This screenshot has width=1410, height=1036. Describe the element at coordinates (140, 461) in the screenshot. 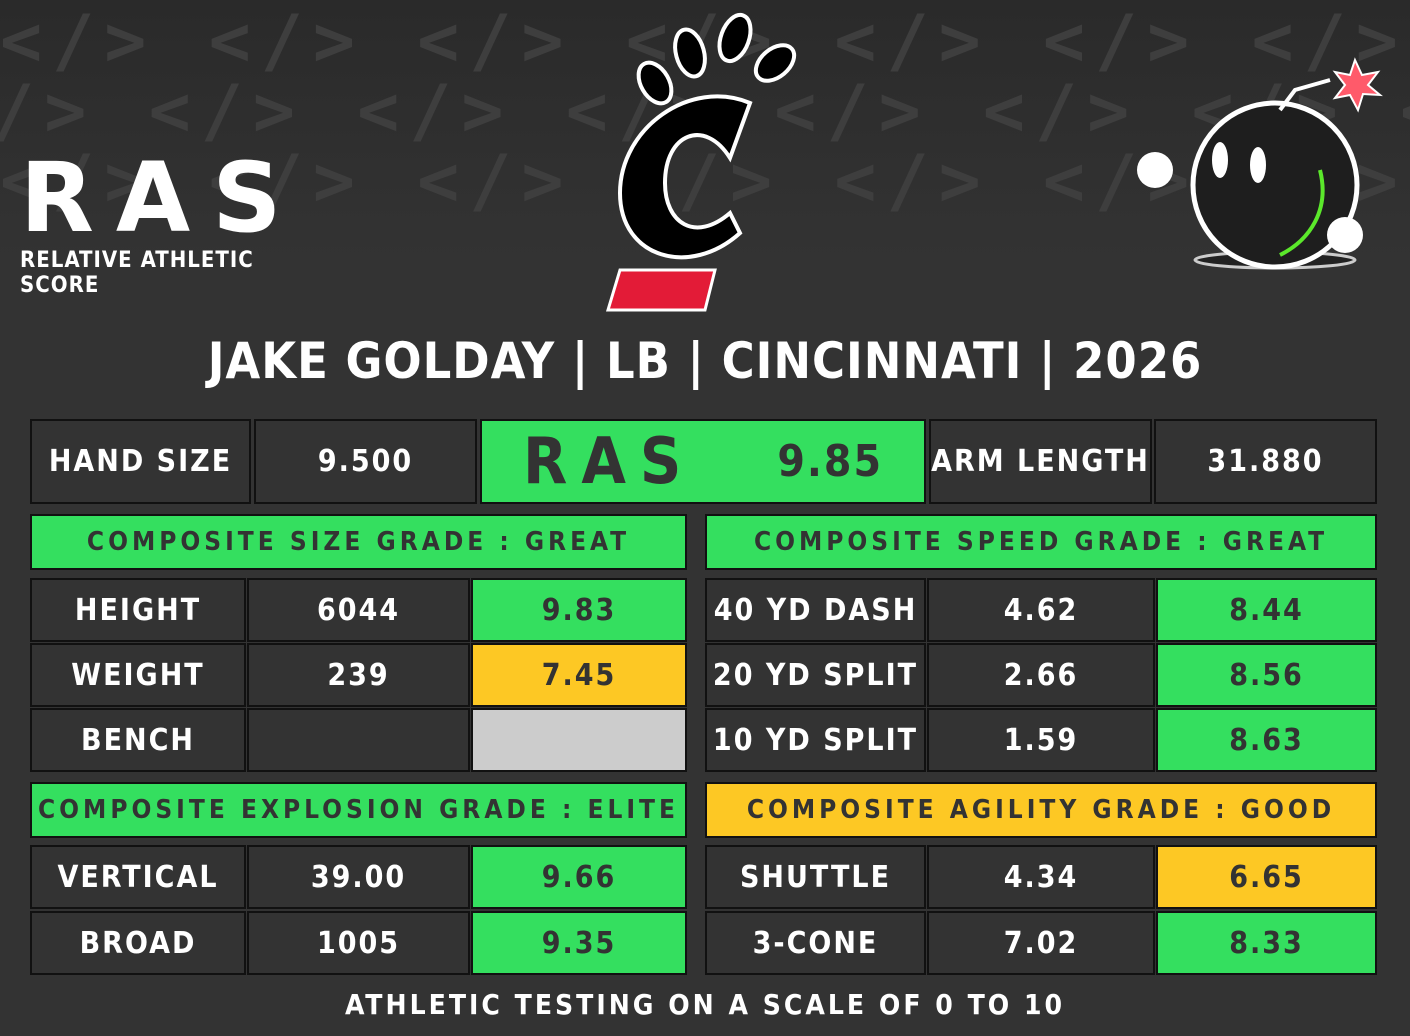

I see `hand-size-label: HAND SIZE` at that location.